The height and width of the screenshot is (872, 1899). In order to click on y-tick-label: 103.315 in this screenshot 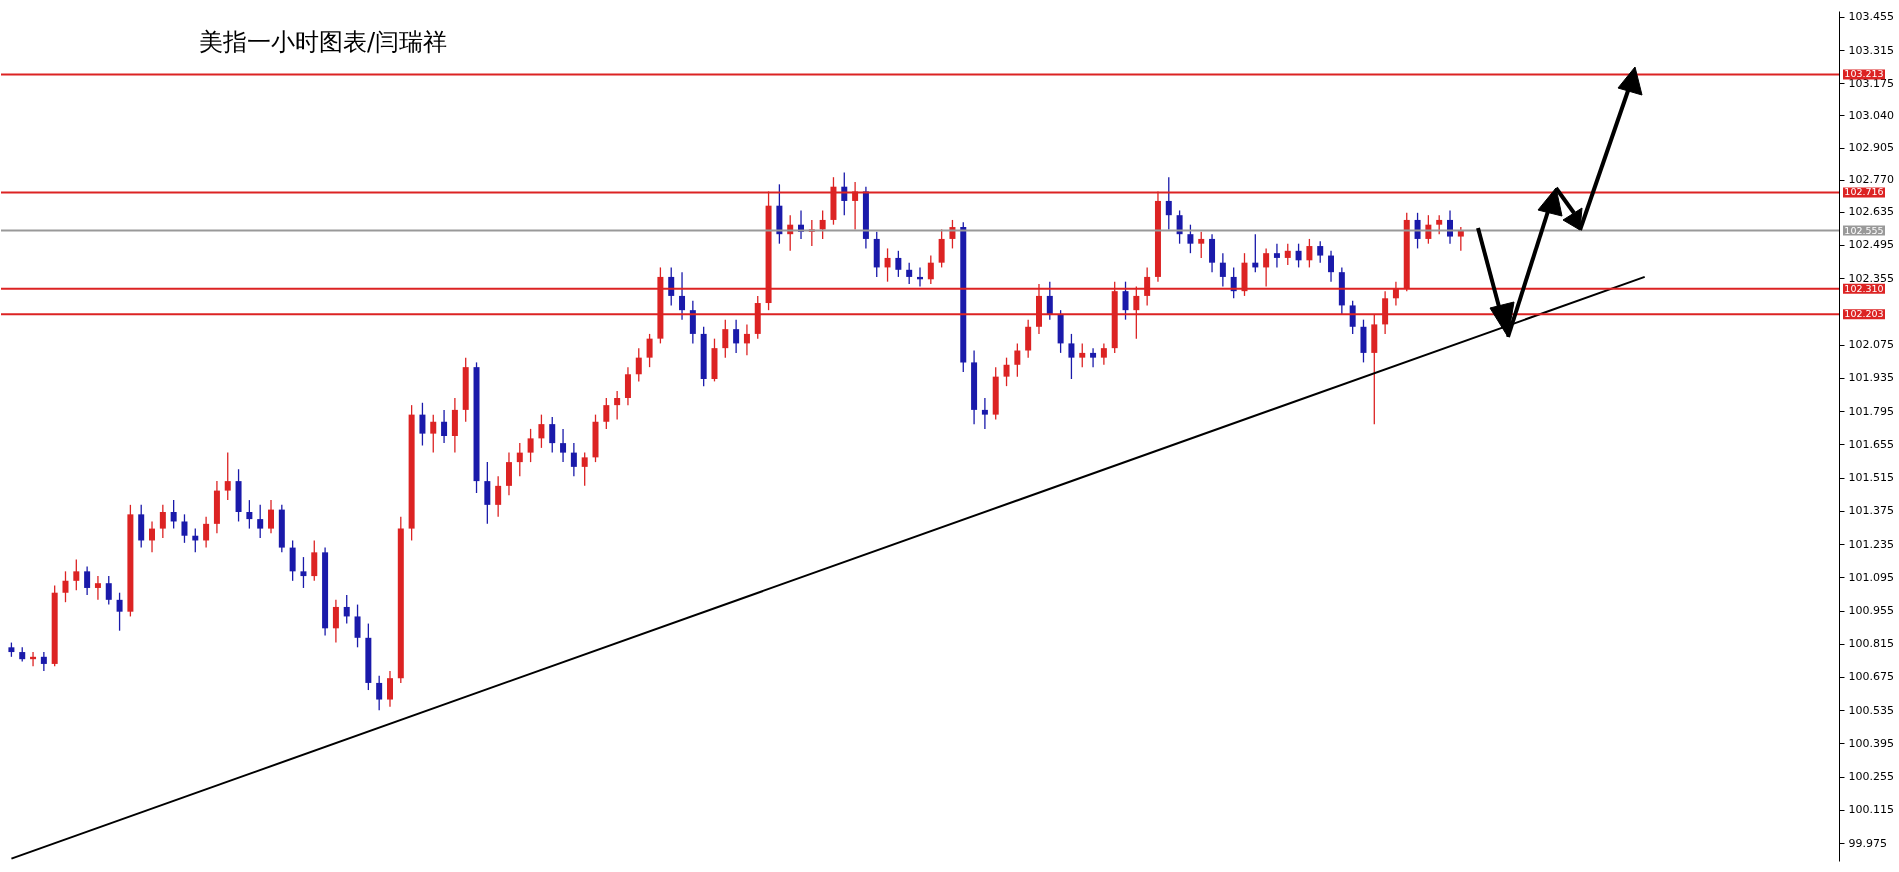, I will do `click(1871, 50)`.